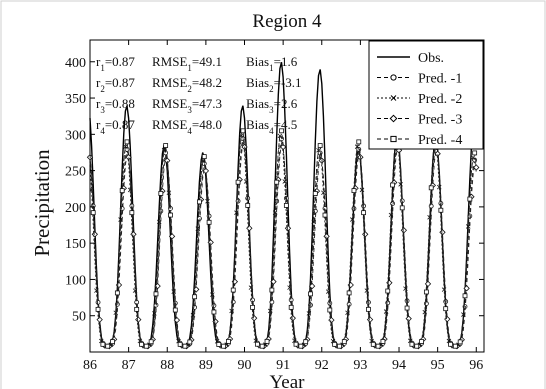 This screenshot has height=389, width=546. Describe the element at coordinates (187, 105) in the screenshot. I see `stat-rmse-3: RMSE3=47.3` at that location.